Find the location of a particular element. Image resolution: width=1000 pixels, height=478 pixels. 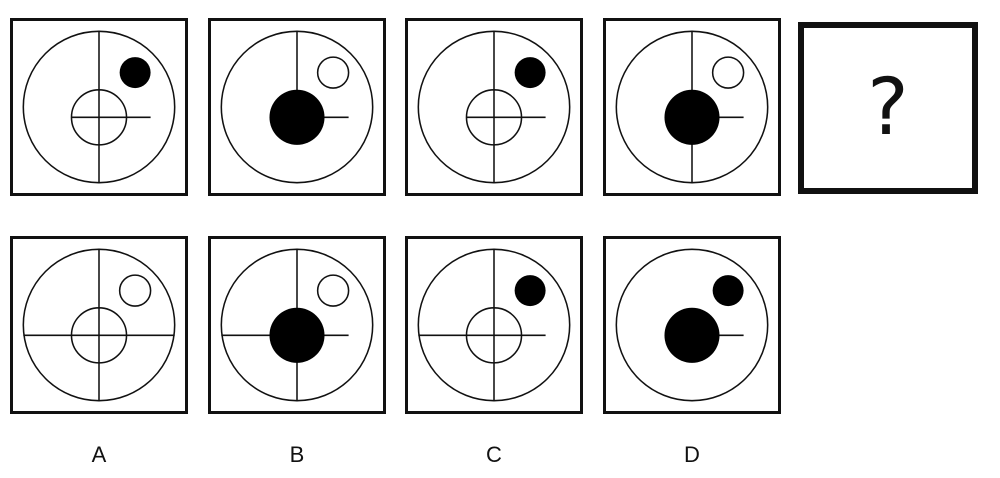

question-tile: ? is located at coordinates (888, 108).